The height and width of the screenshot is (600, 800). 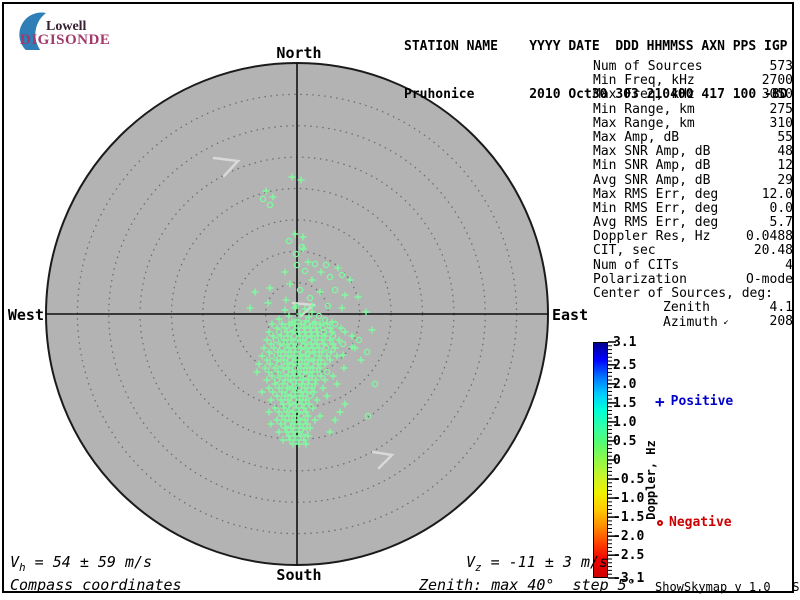 I want to click on stat-row: Zenith 4.1, so click(x=693, y=307).